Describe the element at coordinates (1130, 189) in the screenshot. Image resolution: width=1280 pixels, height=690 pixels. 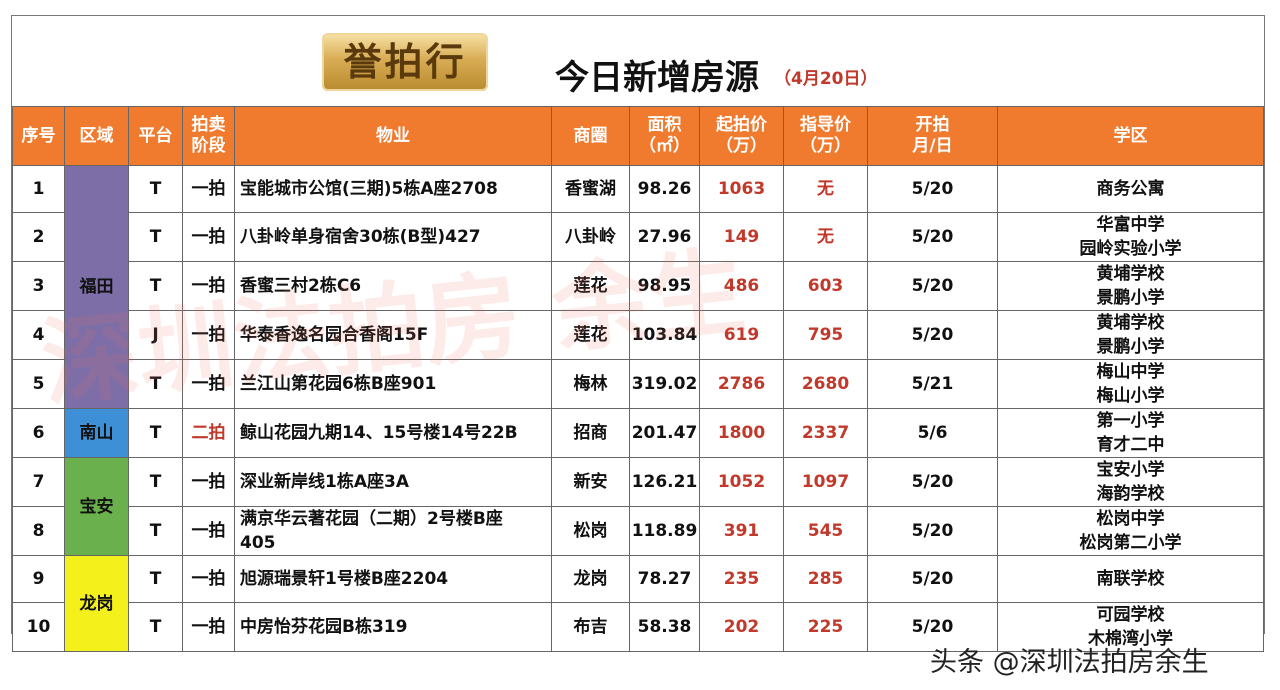
I see `cell-school: 商务公寓` at that location.